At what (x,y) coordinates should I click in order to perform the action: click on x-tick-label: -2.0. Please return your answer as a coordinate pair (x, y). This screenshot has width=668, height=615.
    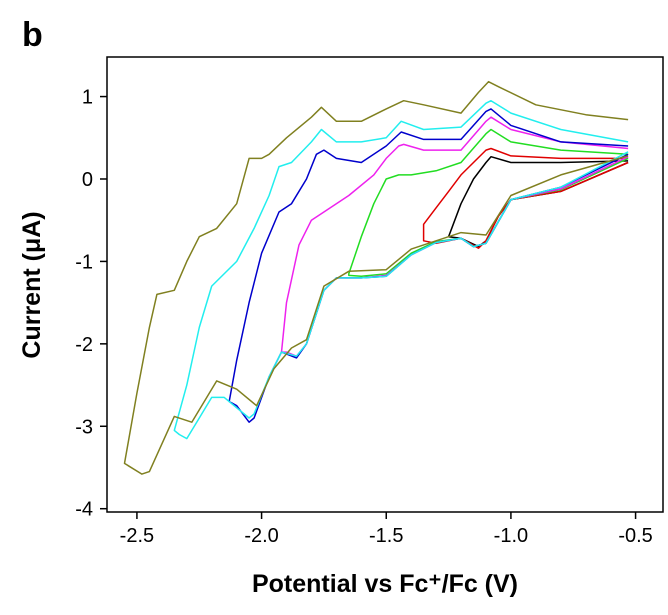
    Looking at the image, I should click on (261, 536).